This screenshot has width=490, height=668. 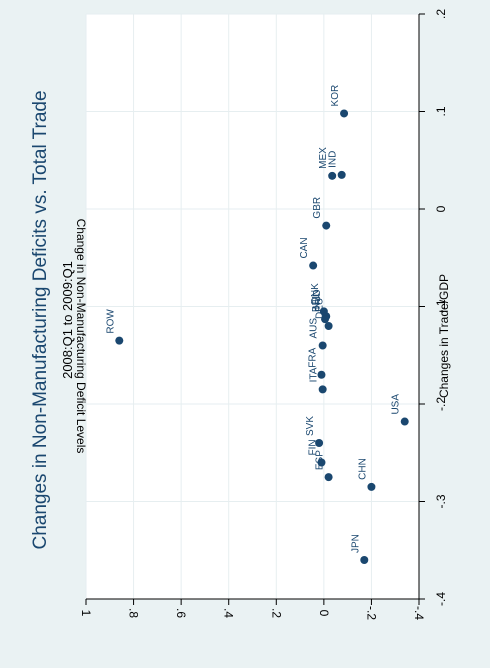 I want to click on data-label-group: DEU, so click(x=320, y=308).